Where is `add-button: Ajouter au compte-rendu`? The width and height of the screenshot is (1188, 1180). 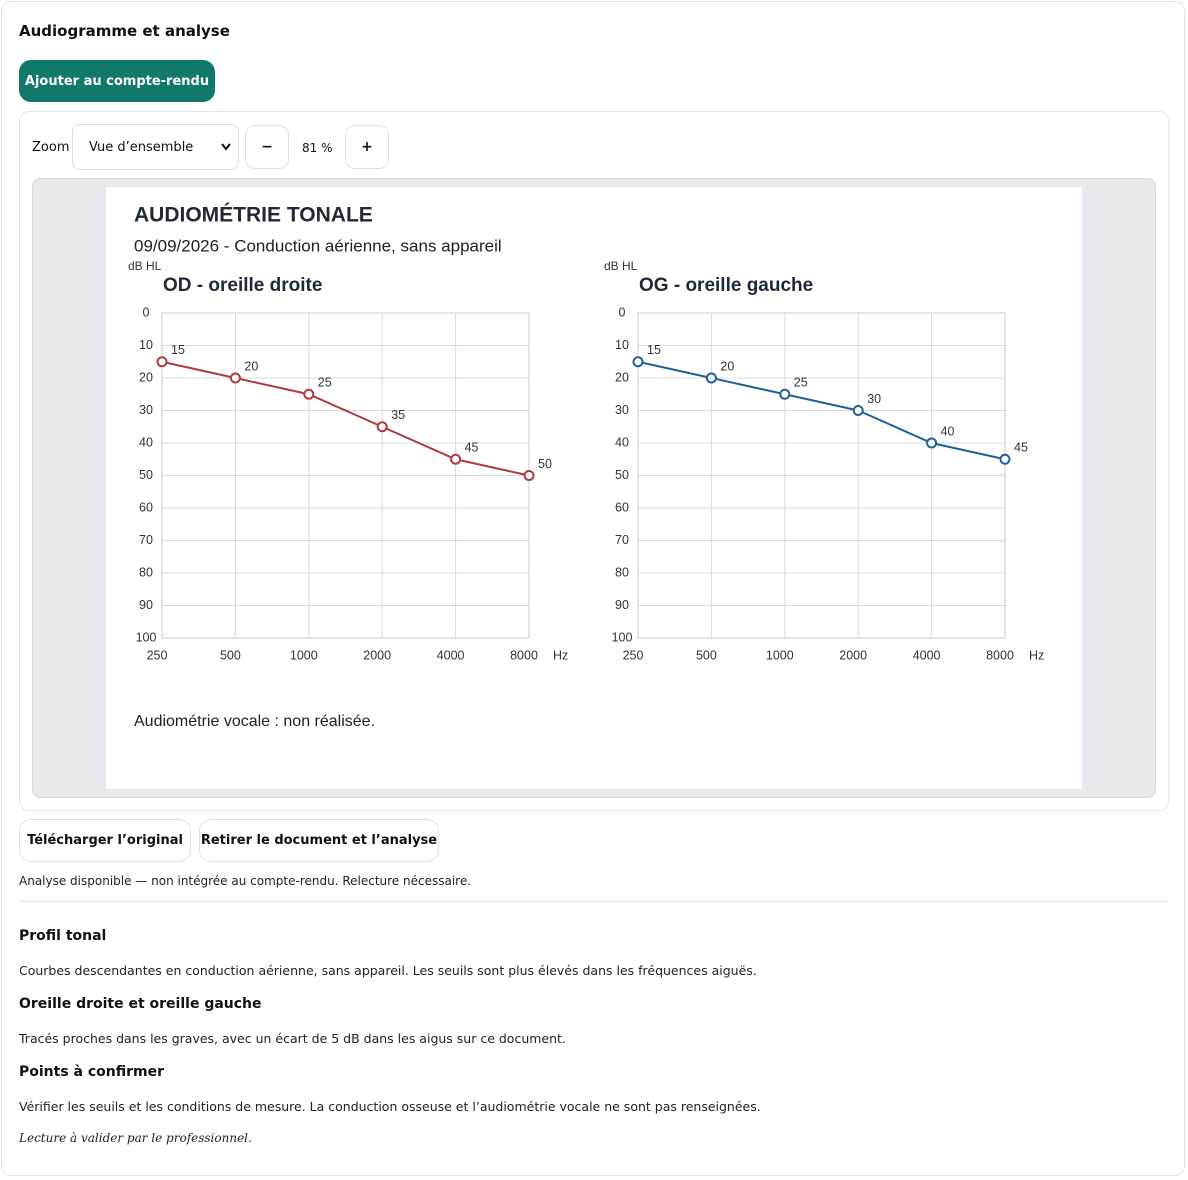
add-button: Ajouter au compte-rendu is located at coordinates (117, 81).